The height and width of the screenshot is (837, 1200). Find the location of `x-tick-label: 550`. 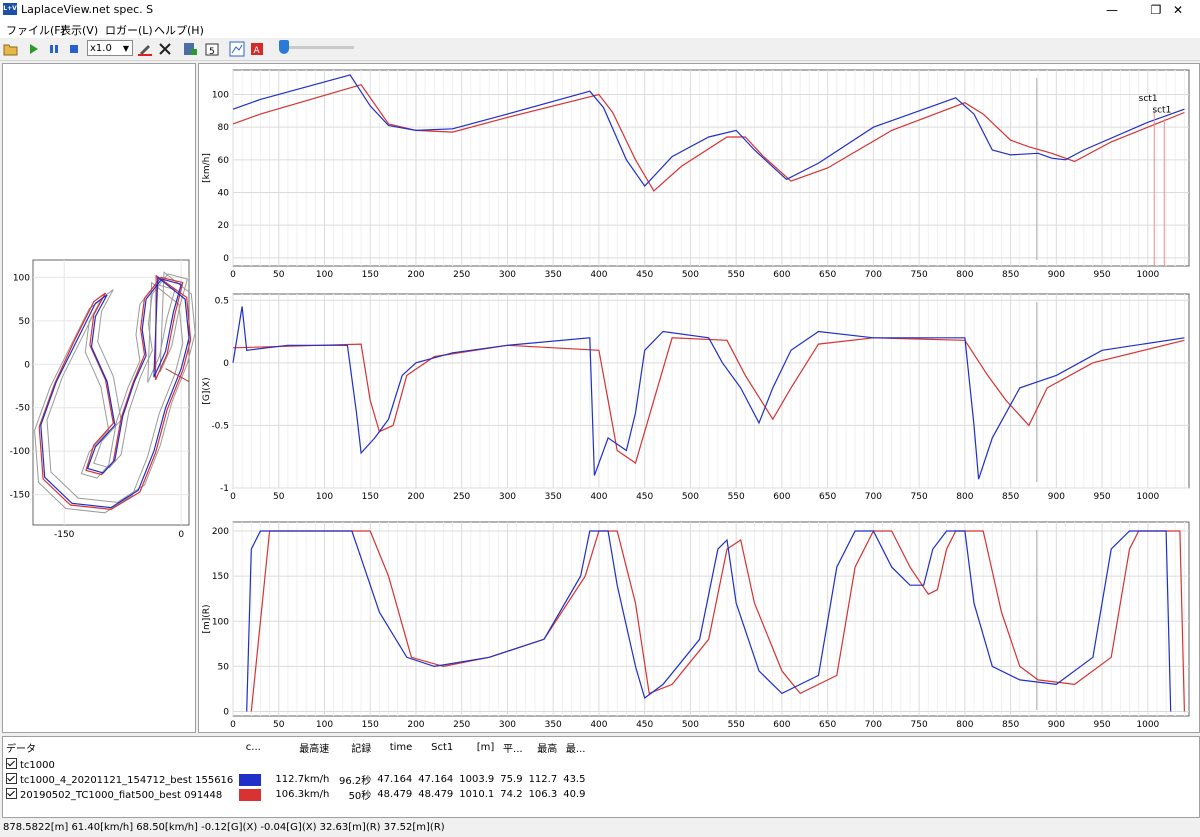

x-tick-label: 550 is located at coordinates (736, 275).